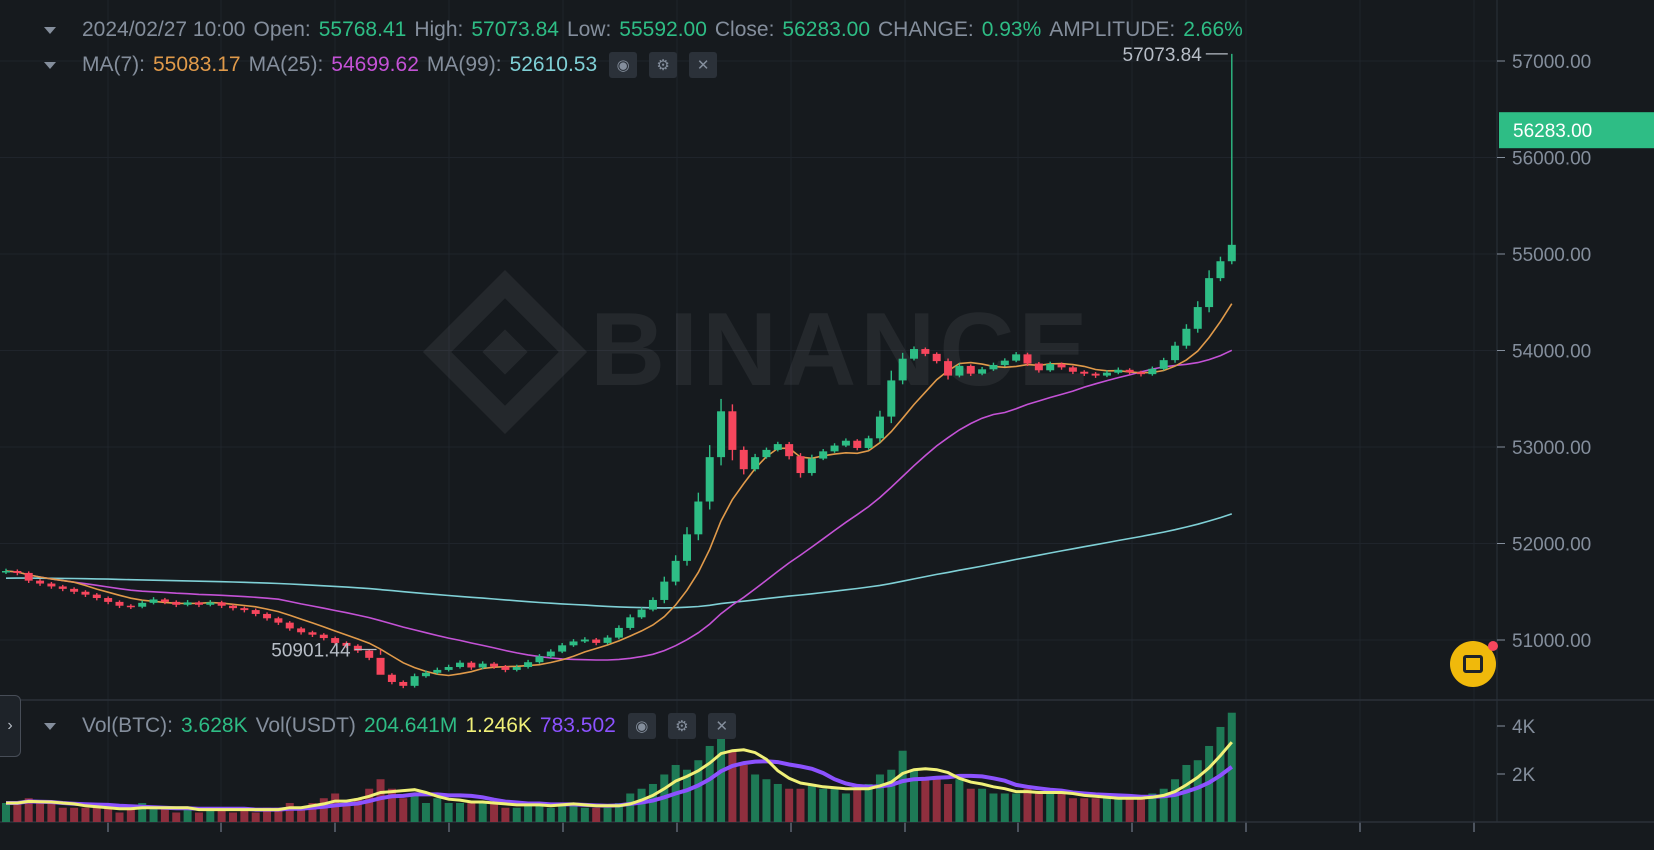  I want to click on vol-usdt-value: 204.641M, so click(410, 725).